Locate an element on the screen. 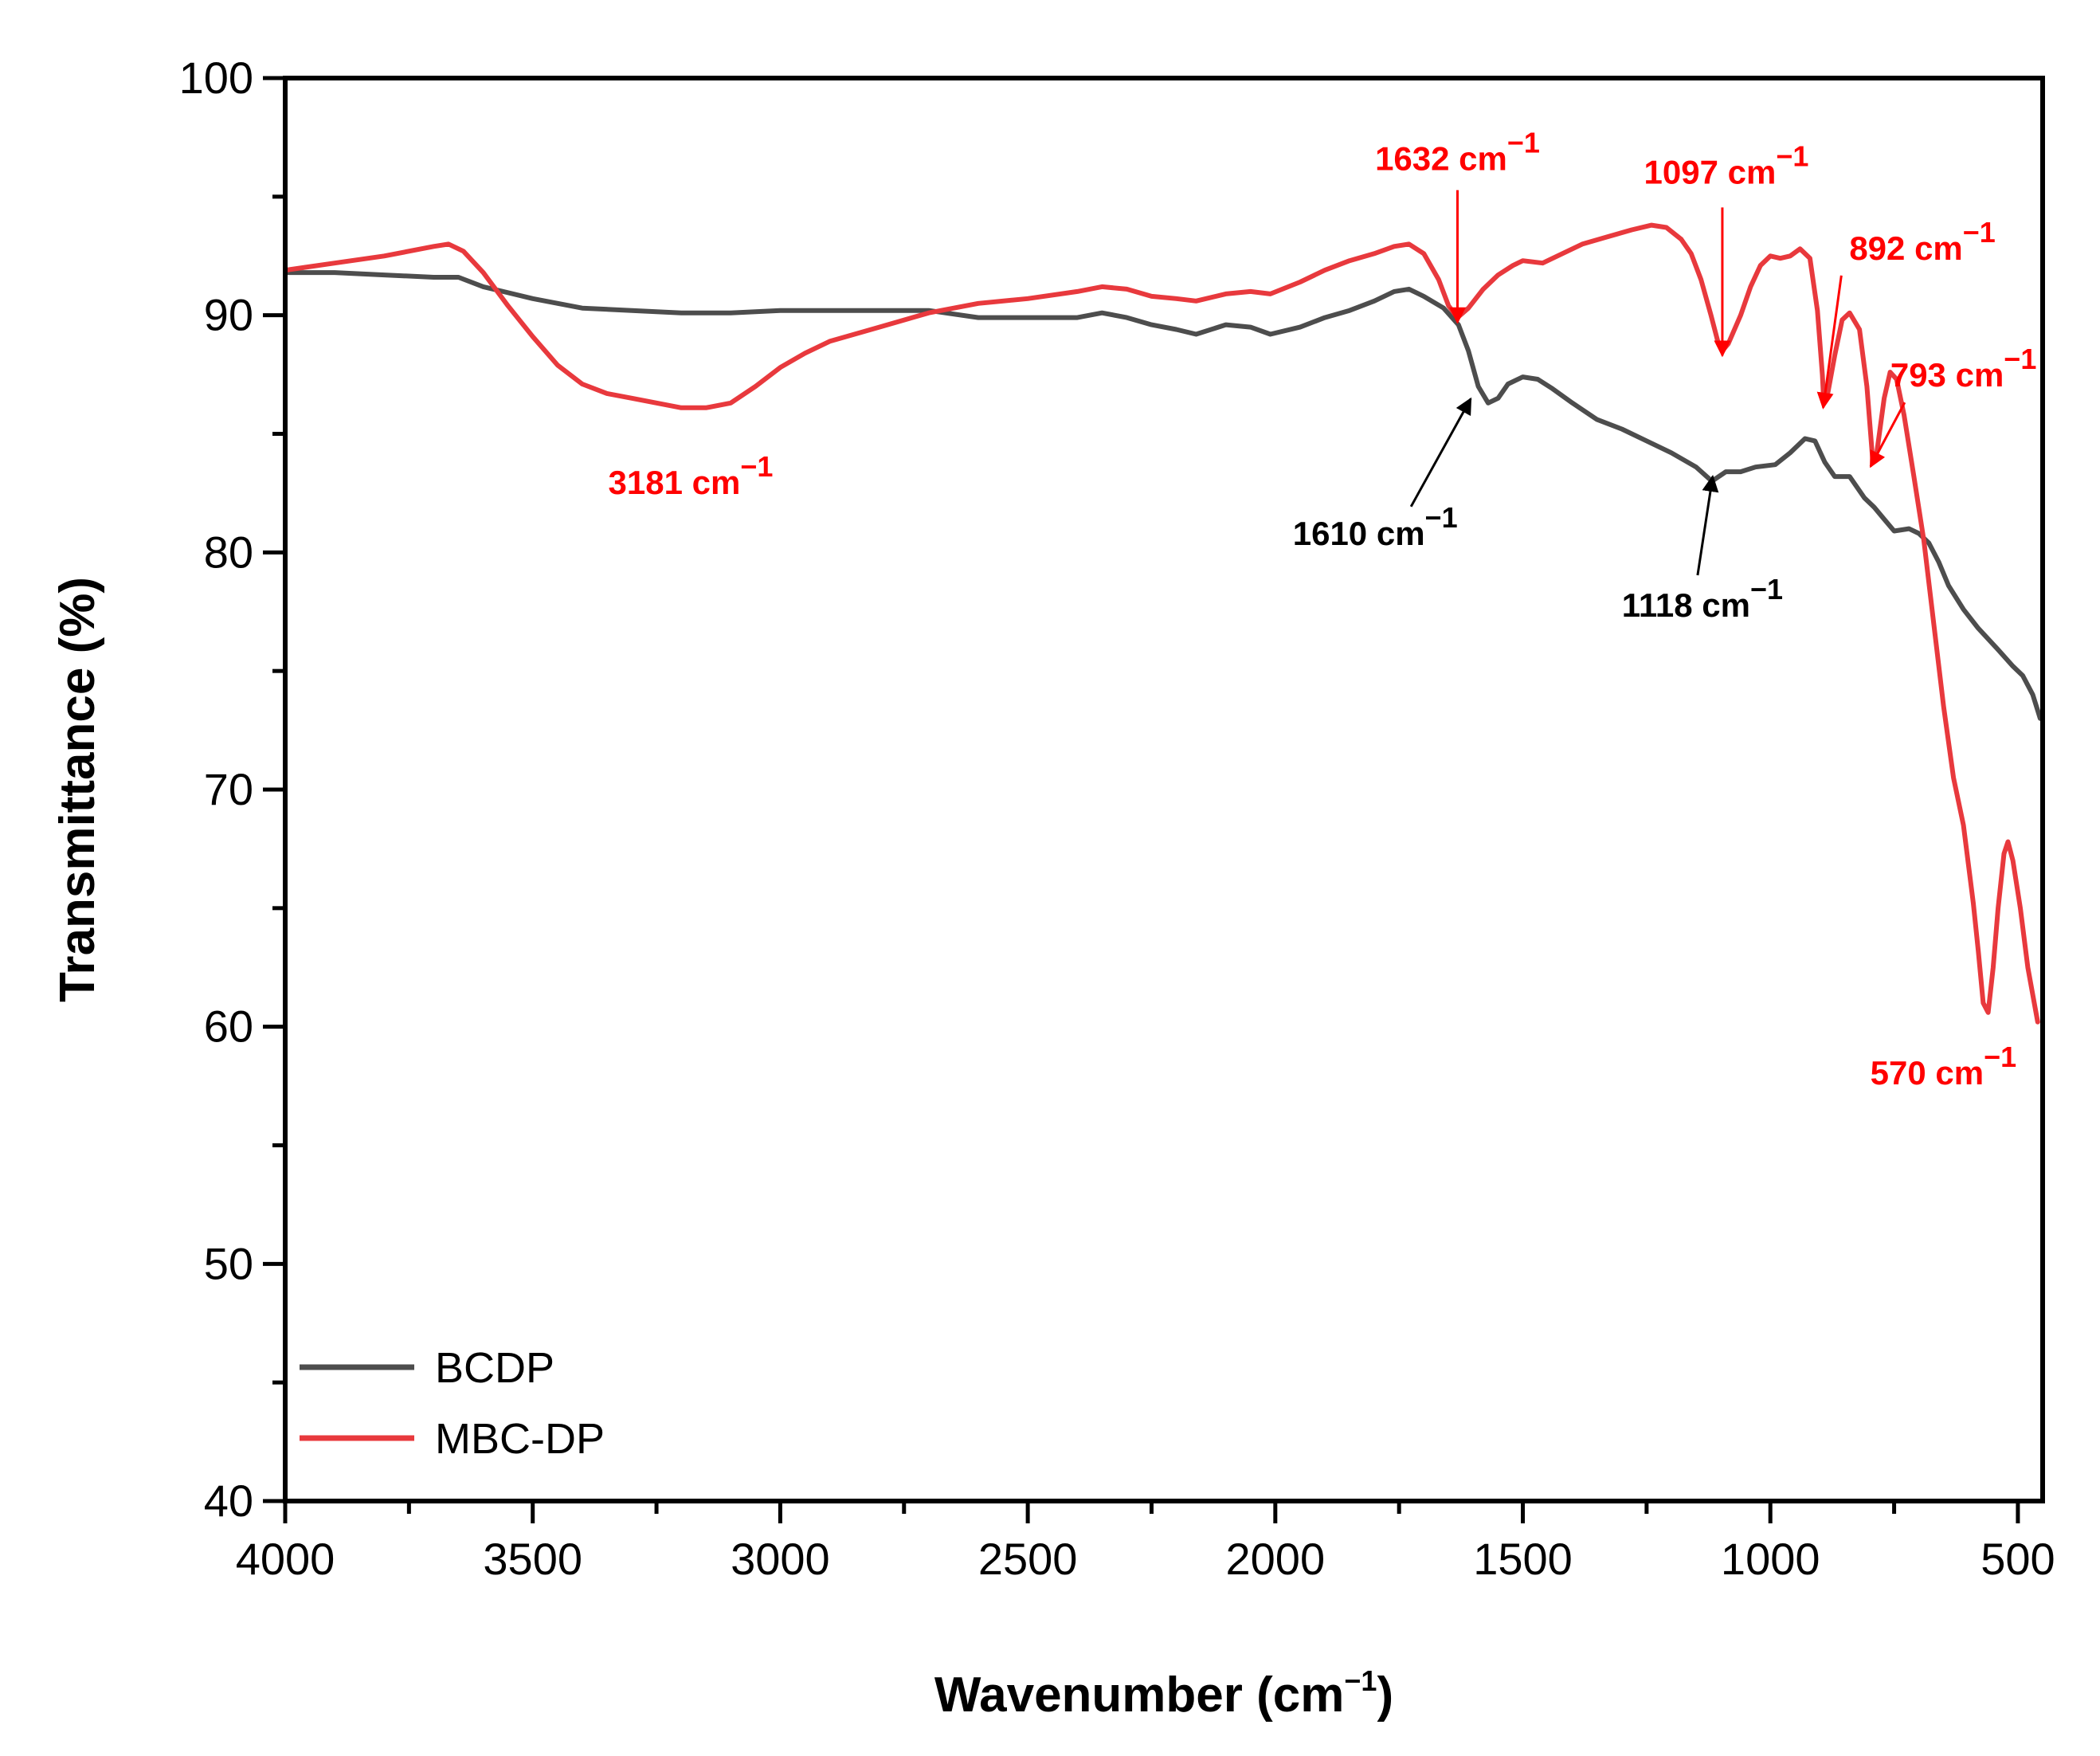 The width and height of the screenshot is (2100, 1756). annotation-arrow-793-cm is located at coordinates (1887, 435).